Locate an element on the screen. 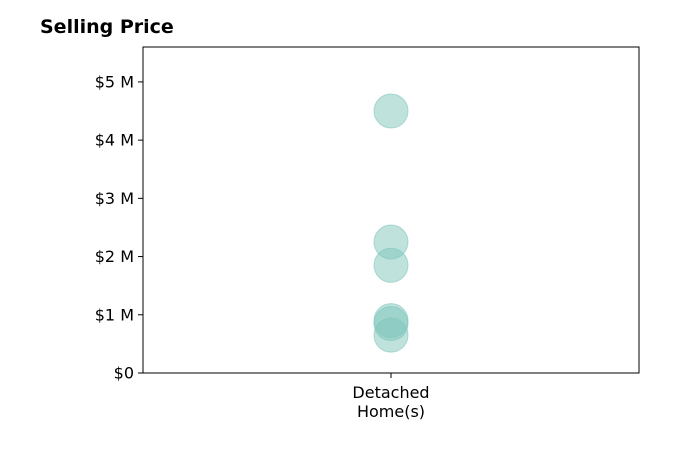 The width and height of the screenshot is (679, 462). data-points is located at coordinates (391, 223).